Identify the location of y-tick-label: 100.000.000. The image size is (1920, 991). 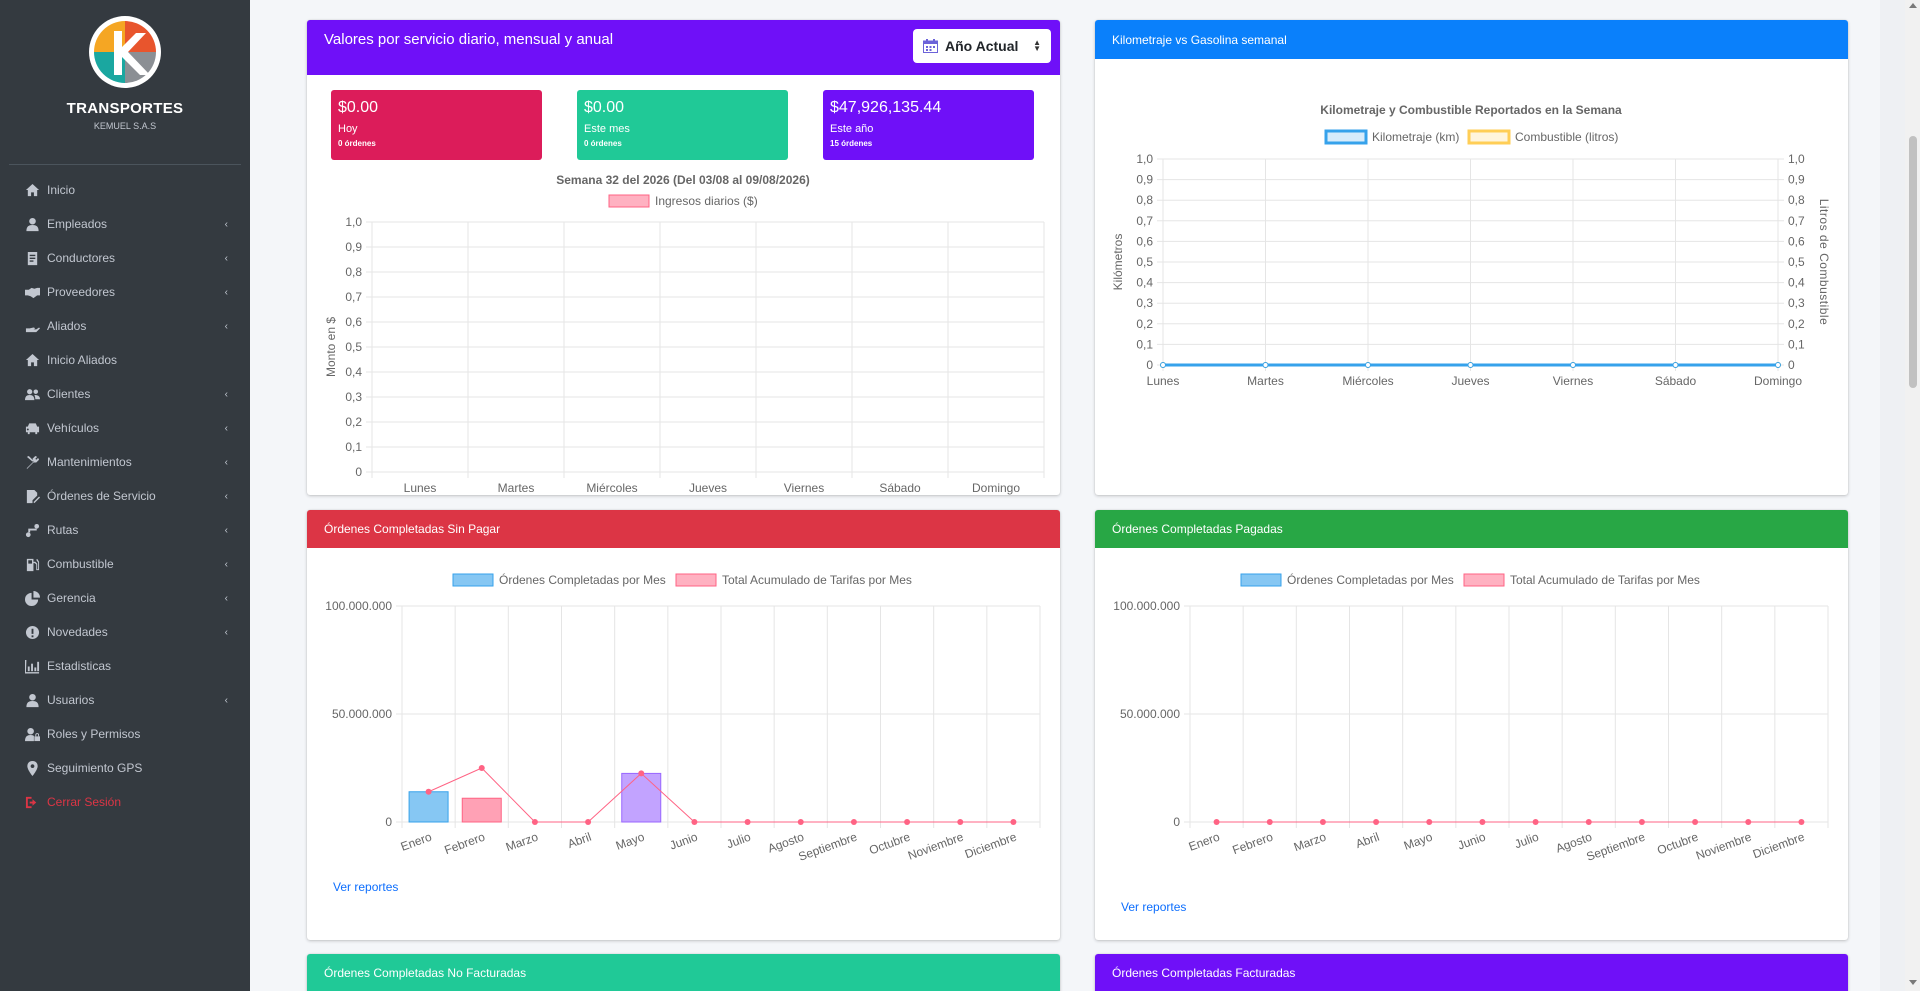
(358, 606).